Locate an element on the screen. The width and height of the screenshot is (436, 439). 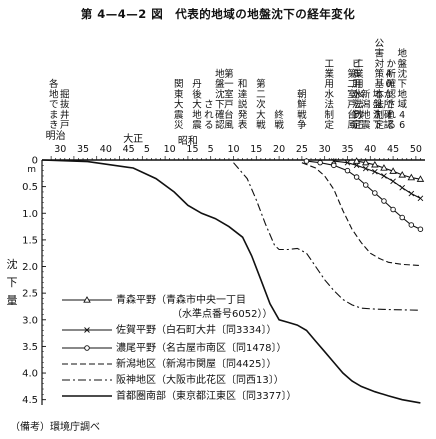
y-axis-label-char: 沈 is located at coordinates (12, 264).